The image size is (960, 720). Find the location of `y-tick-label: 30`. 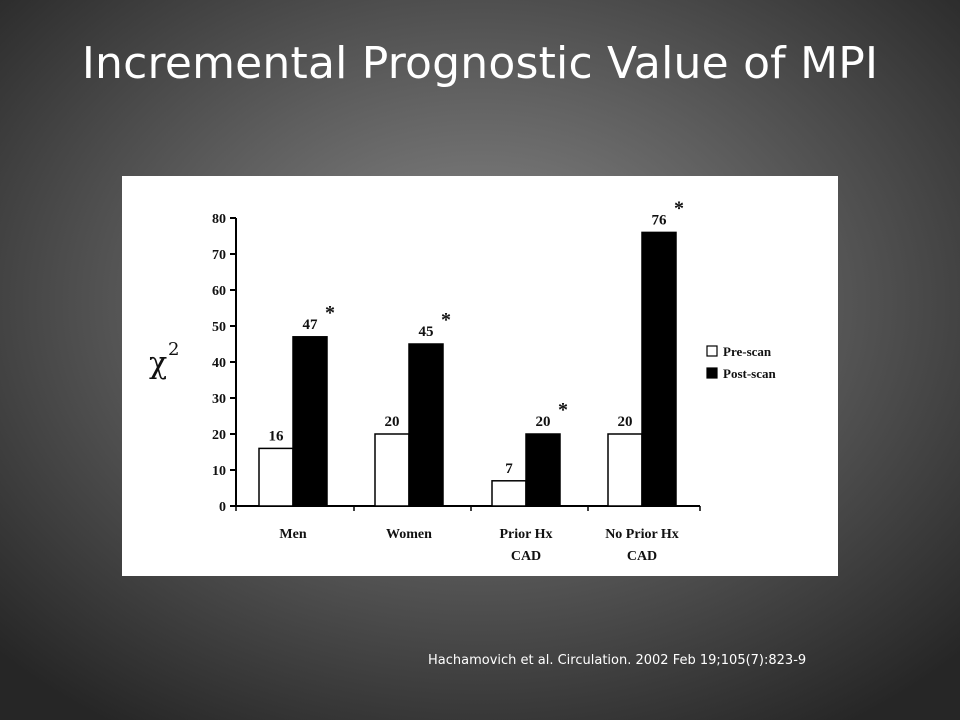

y-tick-label: 30 is located at coordinates (219, 399).